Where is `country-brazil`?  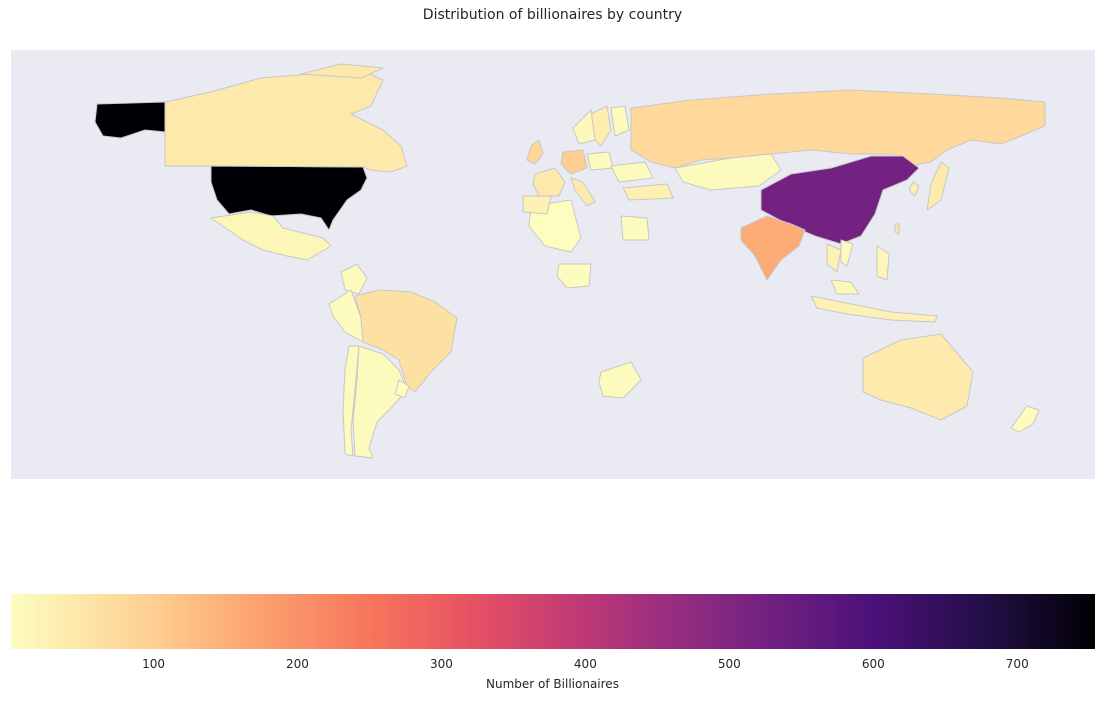 country-brazil is located at coordinates (406, 341).